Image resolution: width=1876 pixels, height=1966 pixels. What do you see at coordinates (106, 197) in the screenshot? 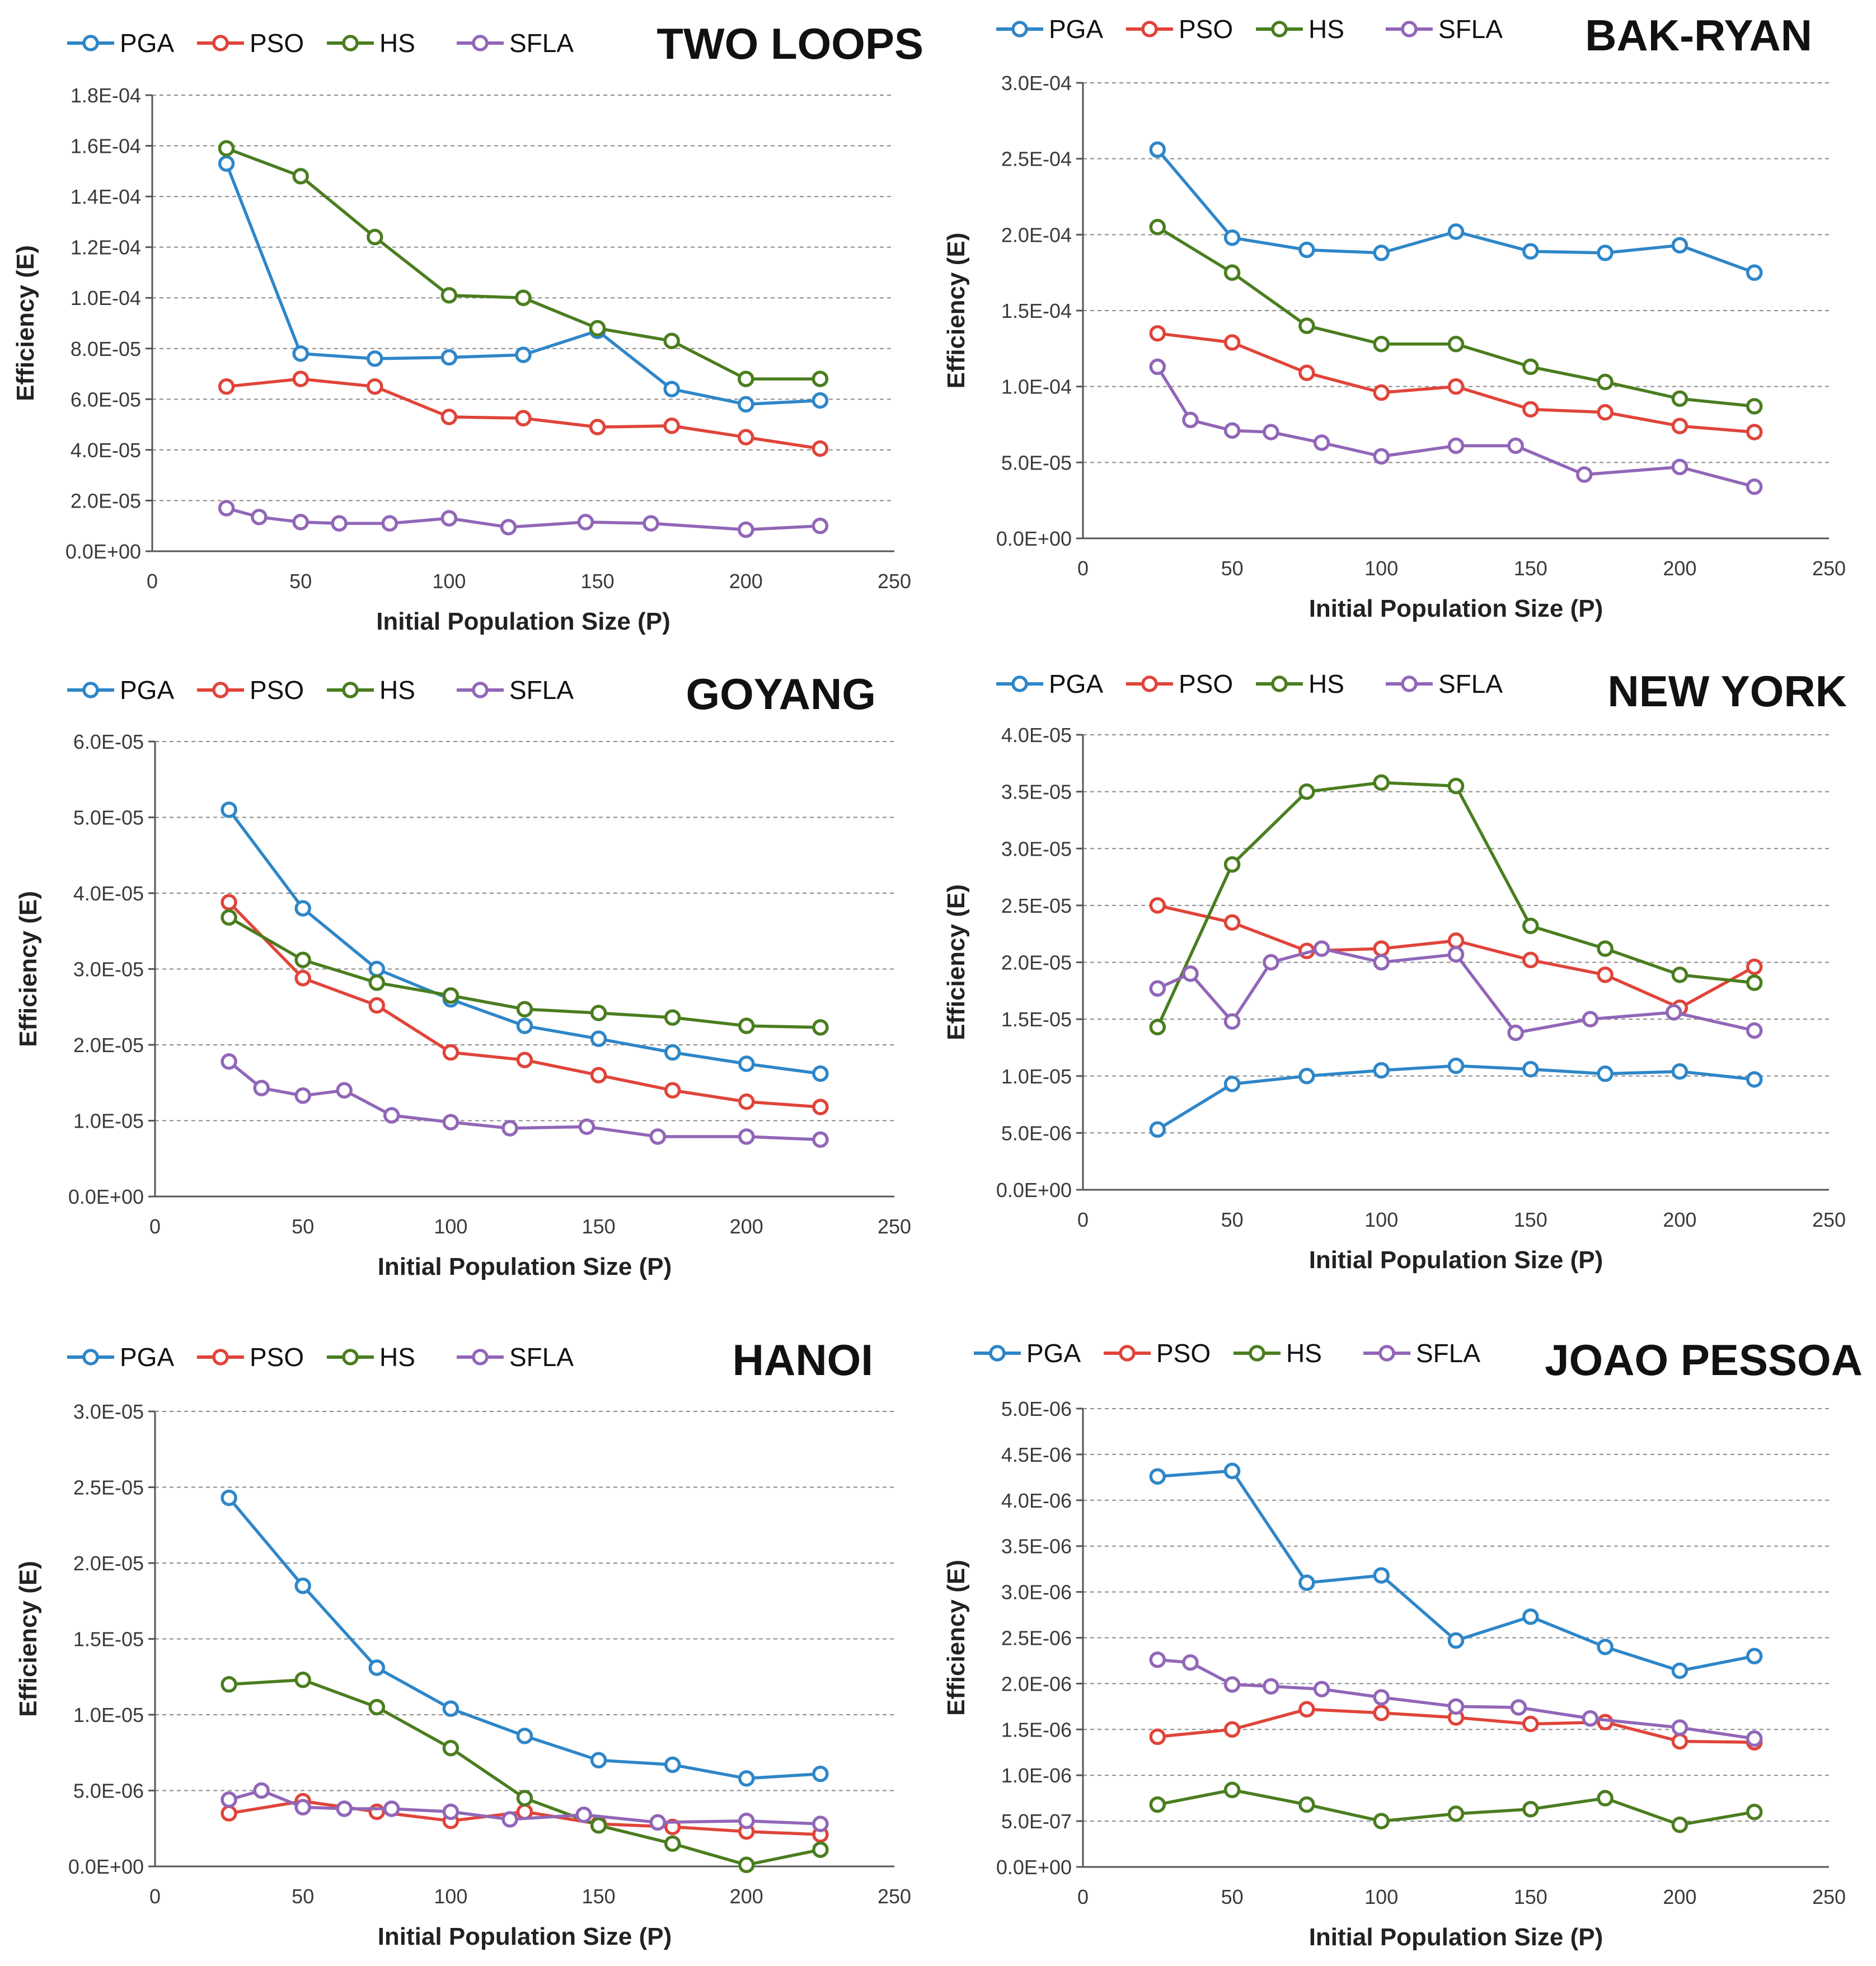
I see `y-tick-label: 1.4E-04` at bounding box center [106, 197].